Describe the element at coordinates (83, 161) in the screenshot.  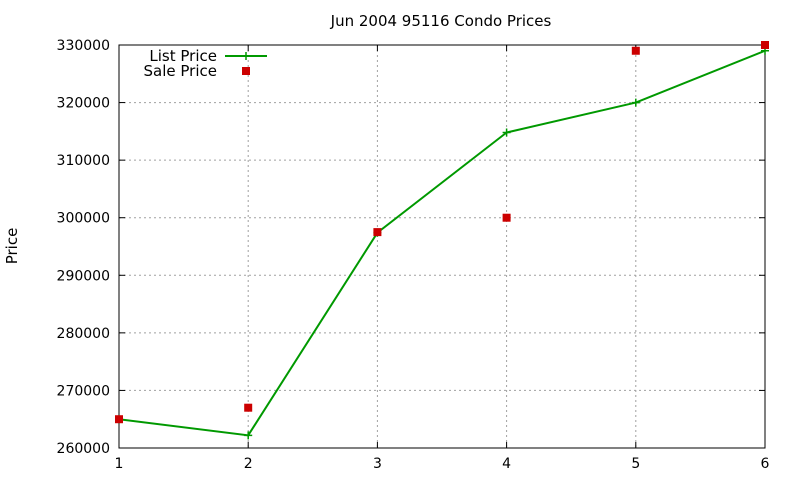
I see `y-tick-label: 310000` at that location.